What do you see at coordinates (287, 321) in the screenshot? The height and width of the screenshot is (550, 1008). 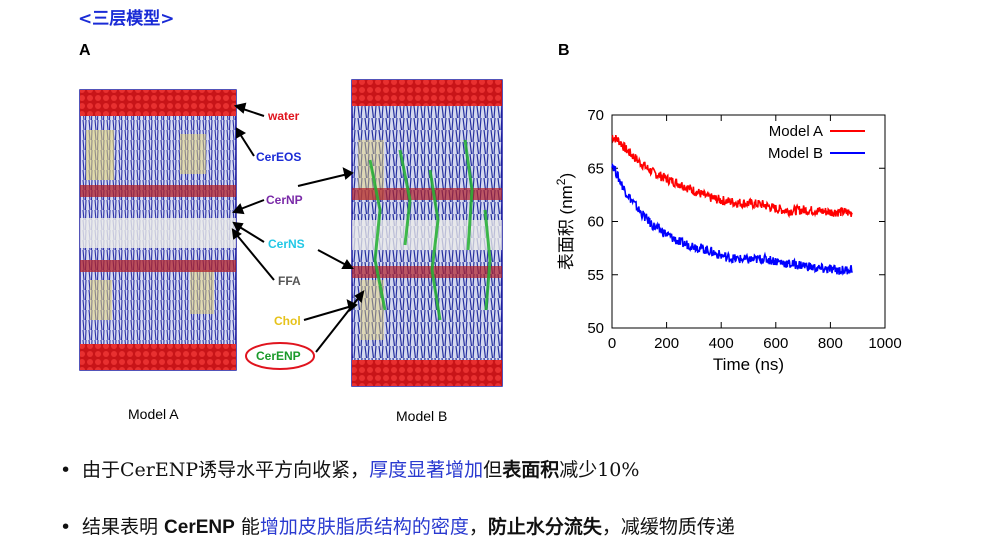 I see `label-chol: Chol` at bounding box center [287, 321].